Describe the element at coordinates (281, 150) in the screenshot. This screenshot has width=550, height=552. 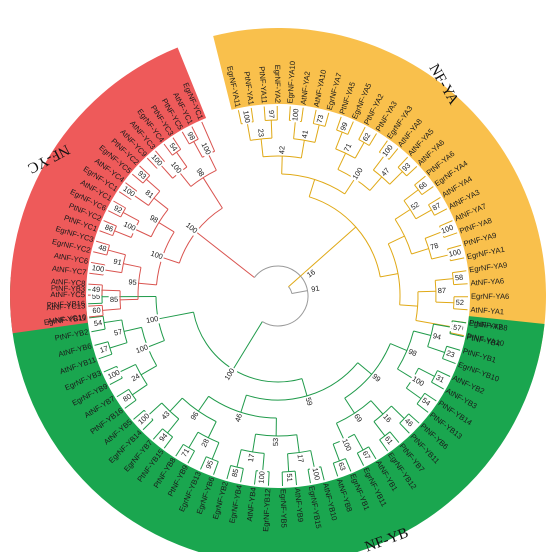
I see `bootstrap-value: 42` at that location.